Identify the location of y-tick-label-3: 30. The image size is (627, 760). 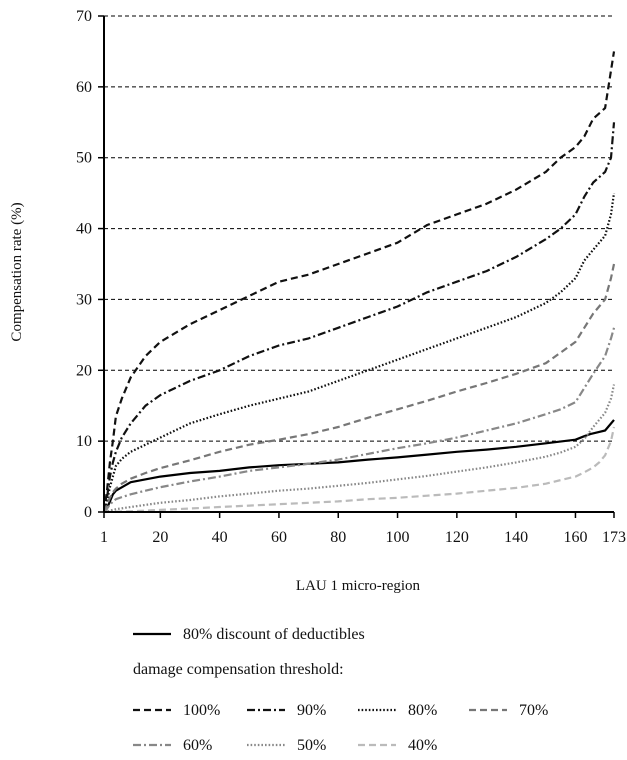
(84, 299).